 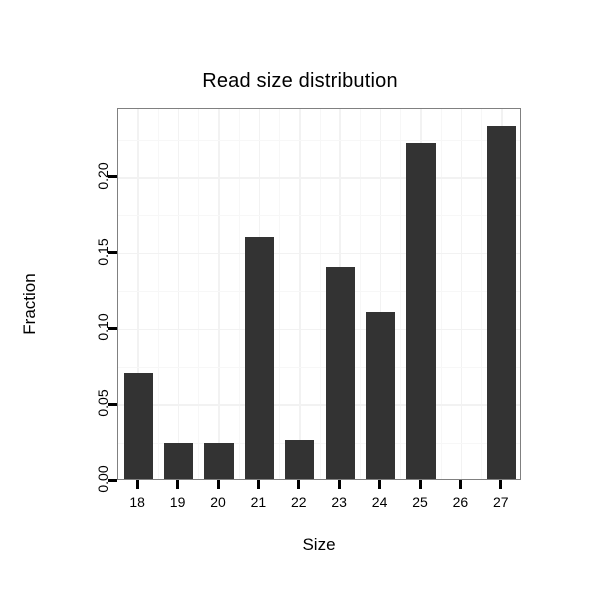 I want to click on x-tick-label: 18, so click(x=137, y=502).